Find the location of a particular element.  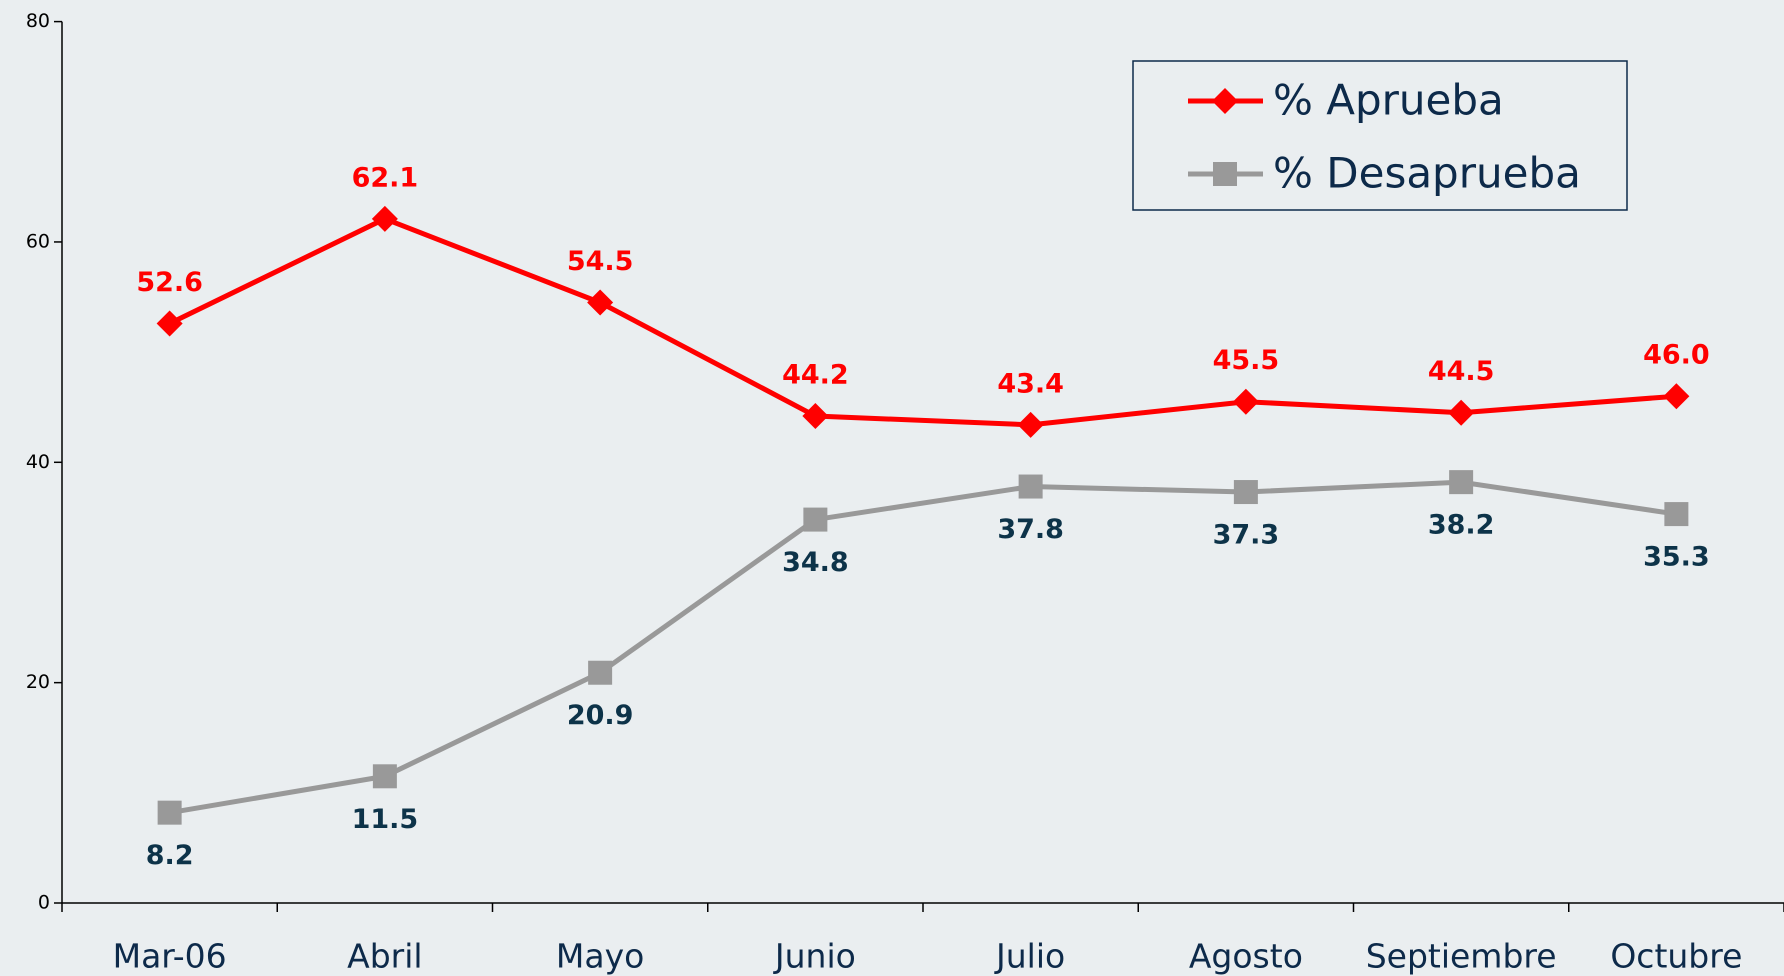

y-tick-label: 0 is located at coordinates (44, 903).